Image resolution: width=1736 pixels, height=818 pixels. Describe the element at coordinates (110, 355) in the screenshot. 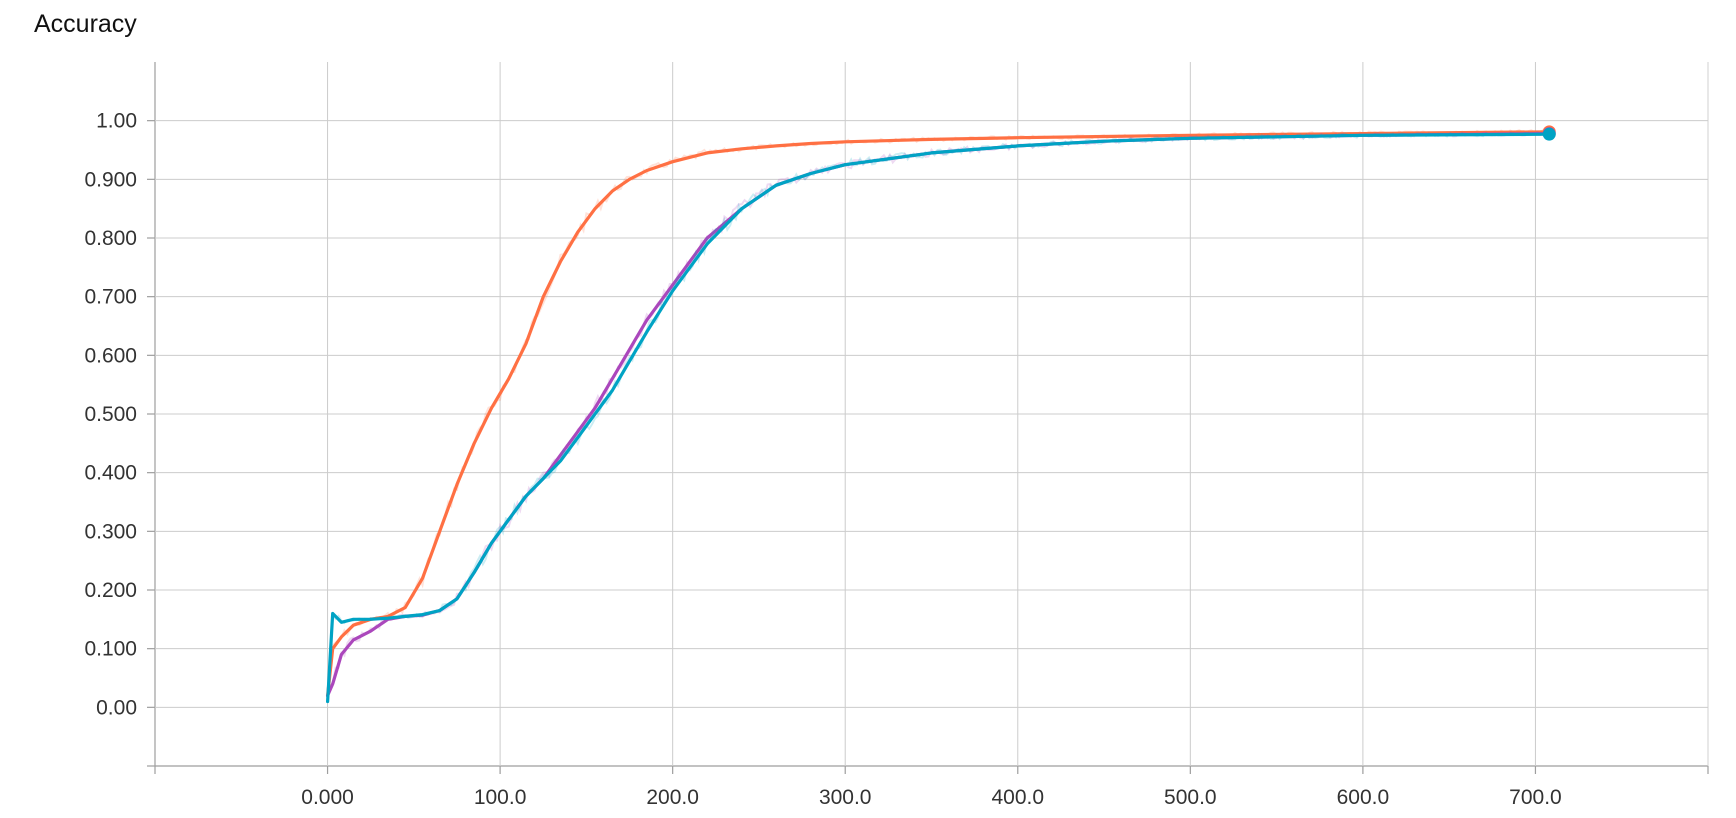

I see `y-tick-label: 0.600` at that location.